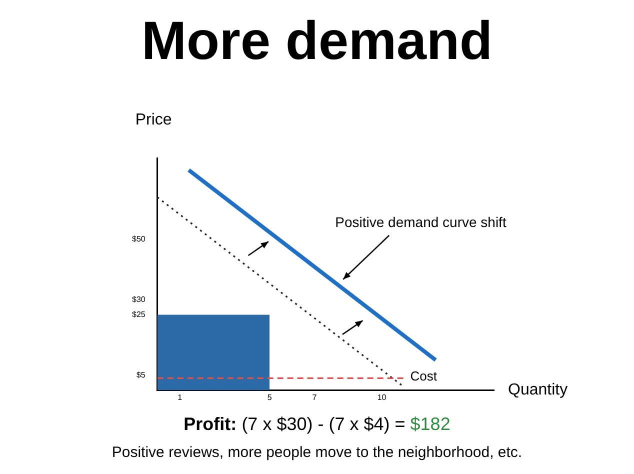 The height and width of the screenshot is (474, 634). I want to click on series-label: Cost, so click(424, 376).